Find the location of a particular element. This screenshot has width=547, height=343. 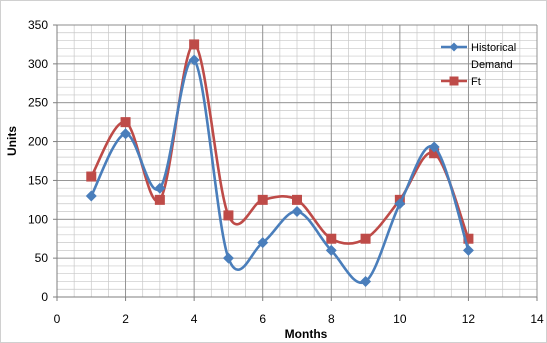

x-tick-label: 0 is located at coordinates (57, 319).